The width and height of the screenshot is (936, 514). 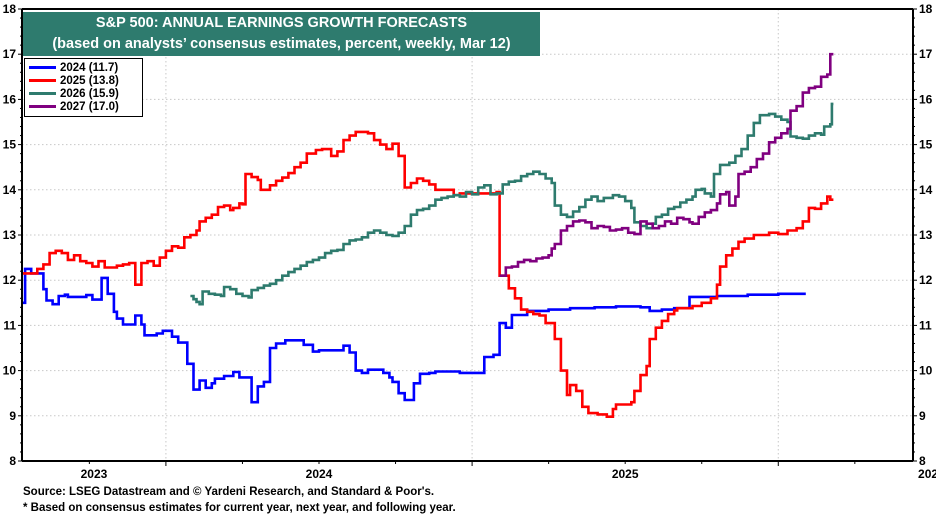 What do you see at coordinates (10, 190) in the screenshot?
I see `y-tick-label-left: 14` at bounding box center [10, 190].